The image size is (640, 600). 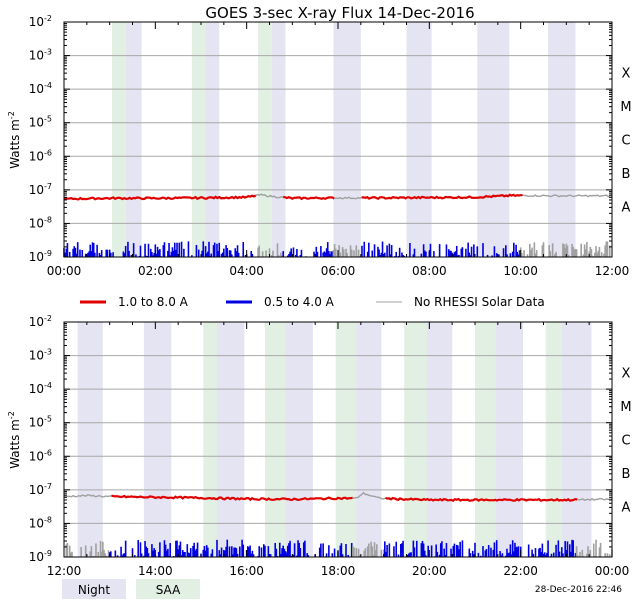 I want to click on night-swatch, so click(x=94, y=589).